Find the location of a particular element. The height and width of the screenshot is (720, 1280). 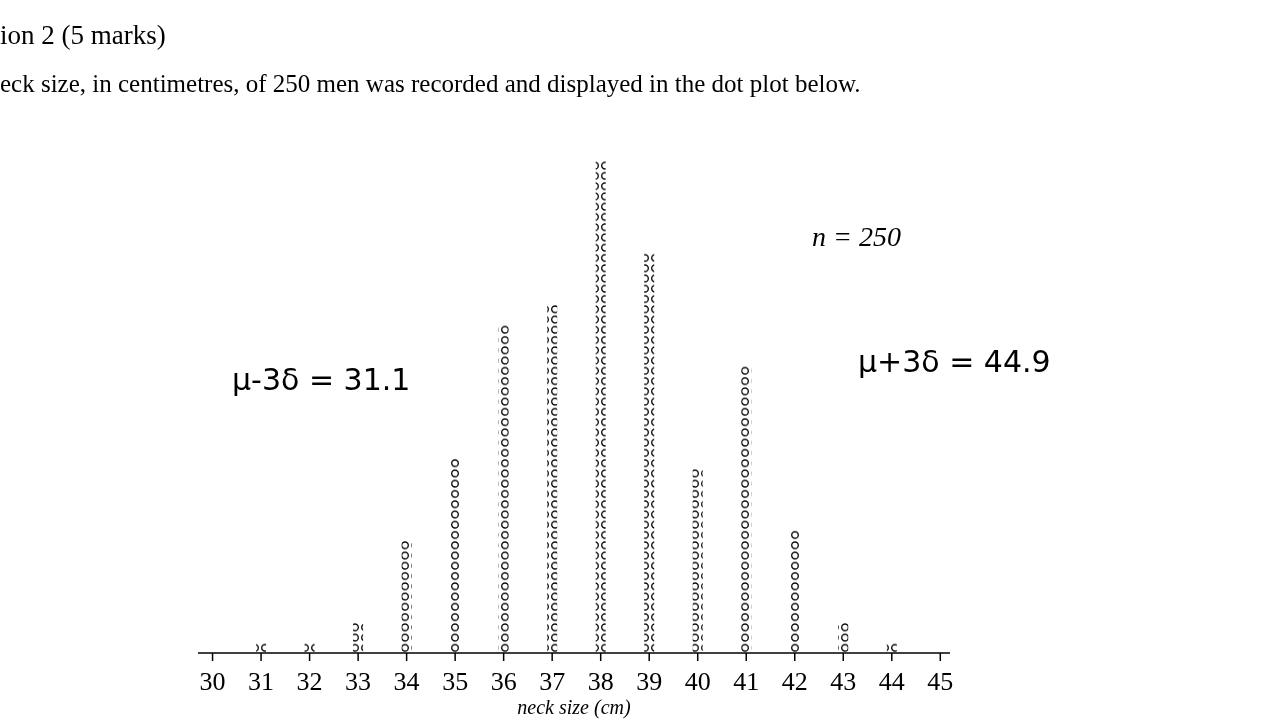

chart-title: ion 2 (5 marks) is located at coordinates (83, 35).